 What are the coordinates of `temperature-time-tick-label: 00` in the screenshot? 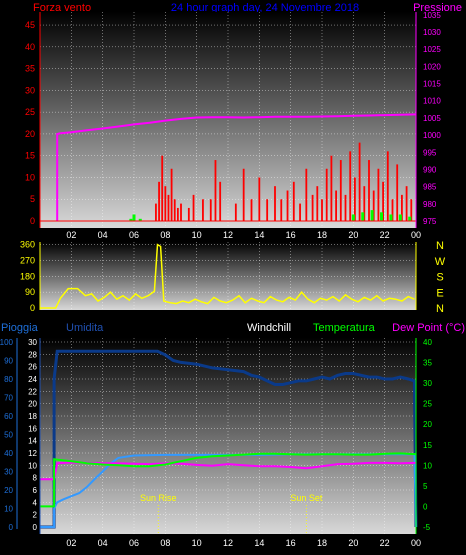 It's located at (416, 543).